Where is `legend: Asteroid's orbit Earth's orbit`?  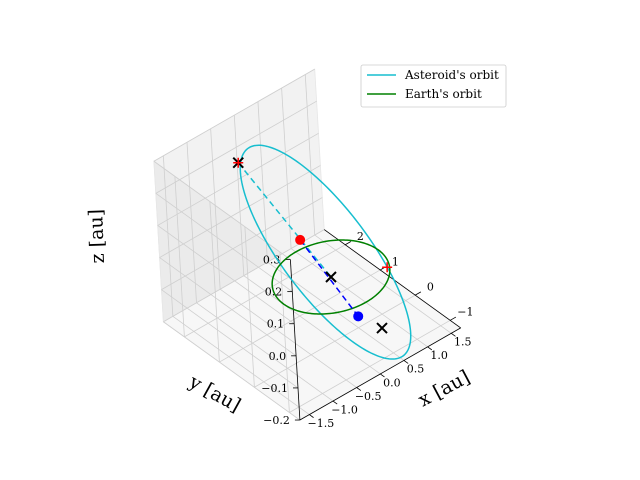 legend: Asteroid's orbit Earth's orbit is located at coordinates (433, 86).